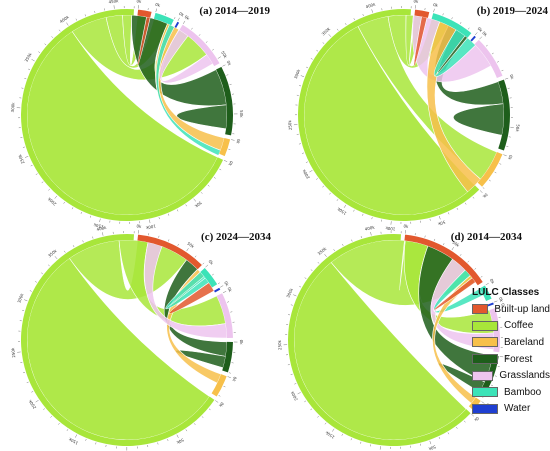 This screenshot has height=451, width=550. I want to click on tick-label: 300k, so click(13, 107).